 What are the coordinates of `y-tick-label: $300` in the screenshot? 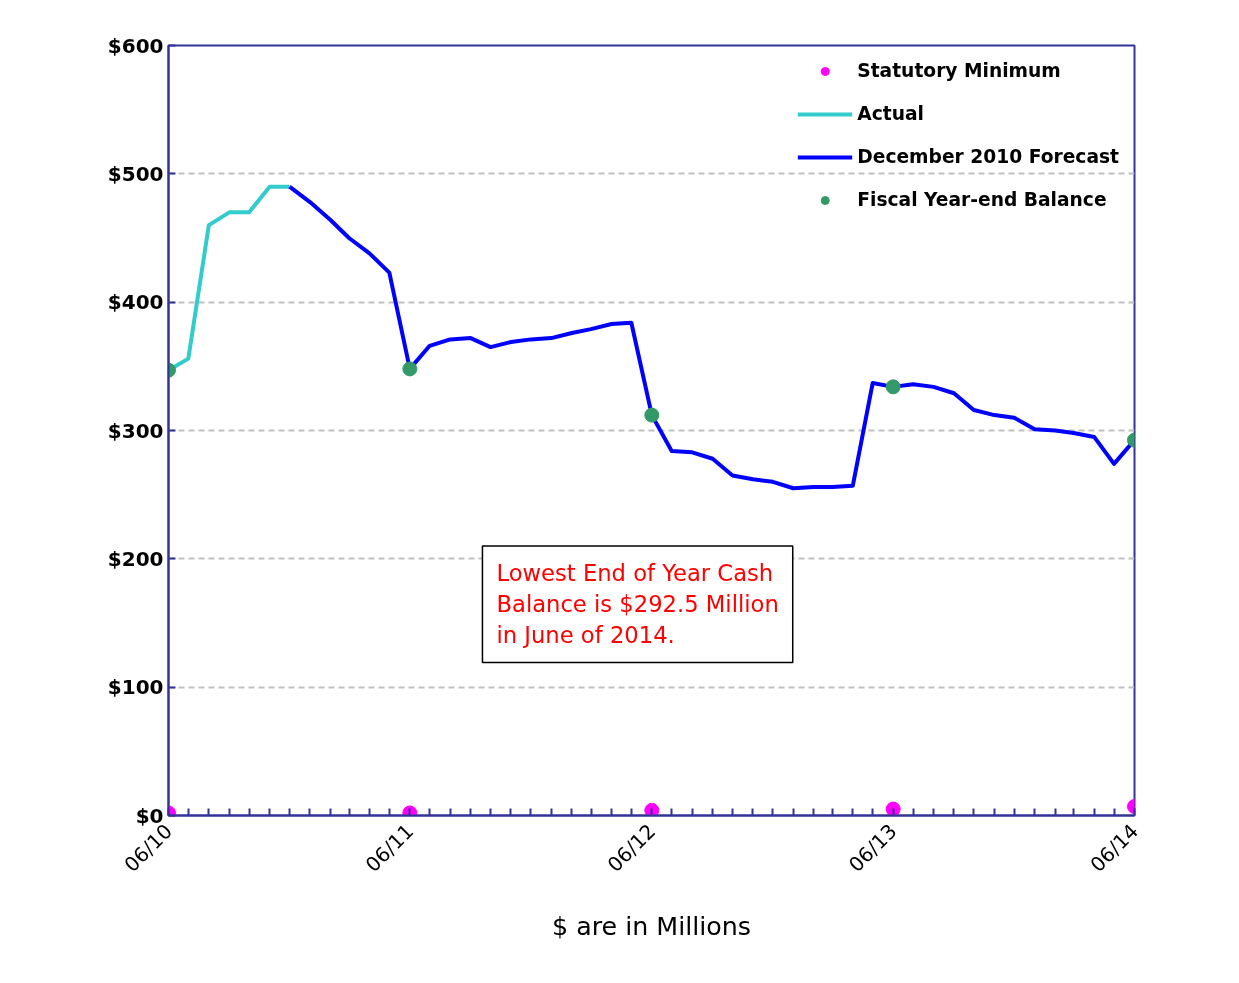 It's located at (135, 430).